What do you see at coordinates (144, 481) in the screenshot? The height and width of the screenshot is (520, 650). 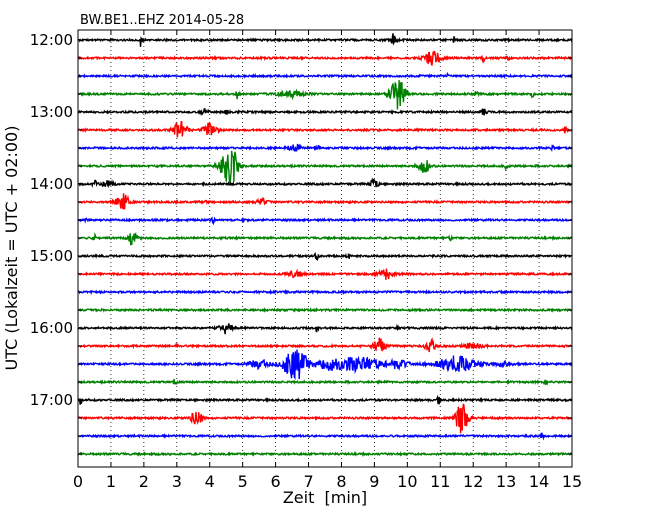 I see `x-tick-label: 2` at bounding box center [144, 481].